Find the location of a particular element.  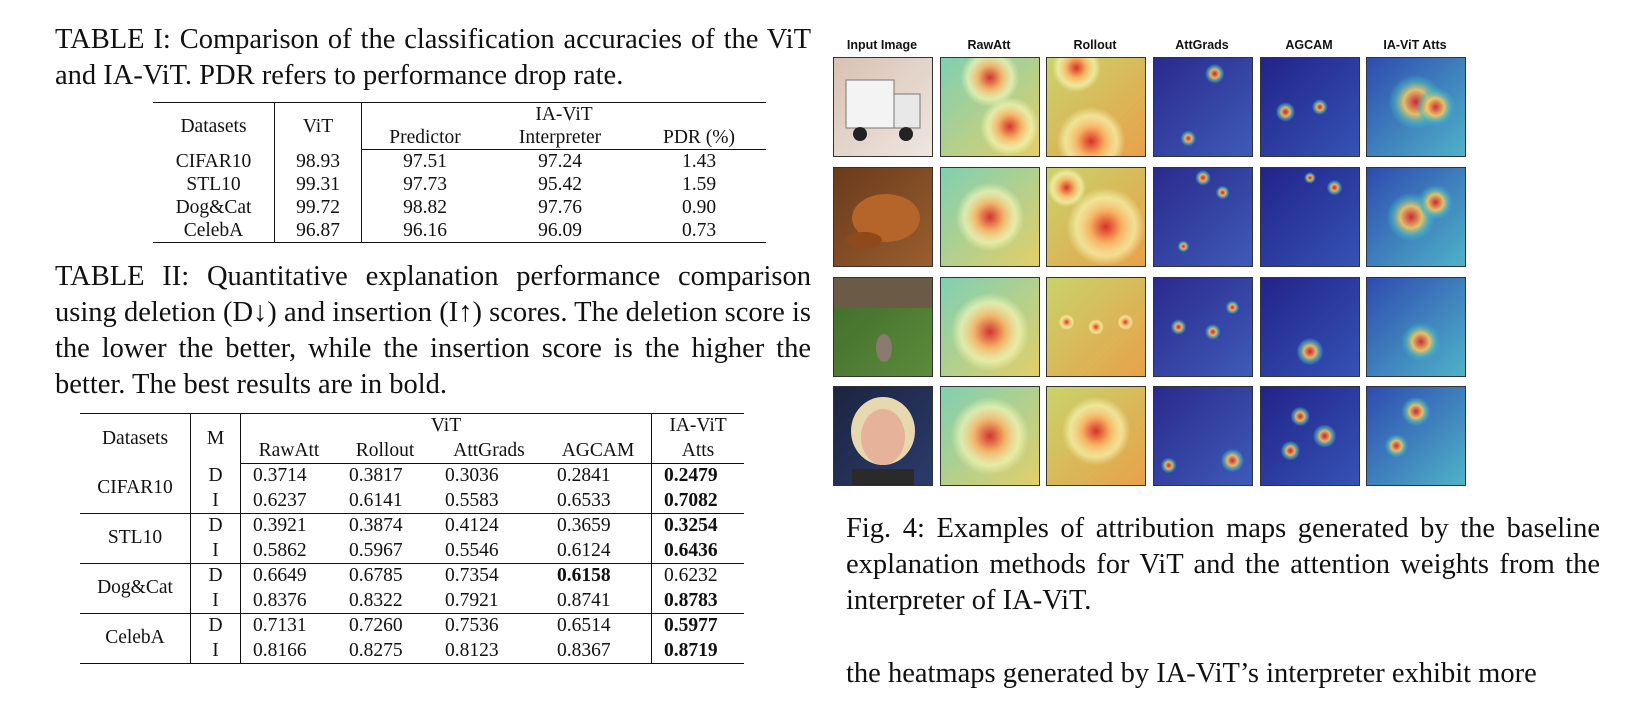

table1-cell-predictor: 98.82 is located at coordinates (425, 207).